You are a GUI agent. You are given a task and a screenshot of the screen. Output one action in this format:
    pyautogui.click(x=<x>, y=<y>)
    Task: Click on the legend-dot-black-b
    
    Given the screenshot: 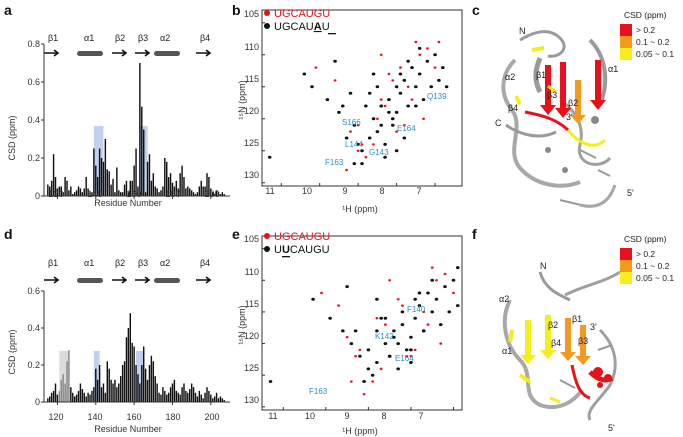 What is the action you would take?
    pyautogui.click(x=267, y=26)
    